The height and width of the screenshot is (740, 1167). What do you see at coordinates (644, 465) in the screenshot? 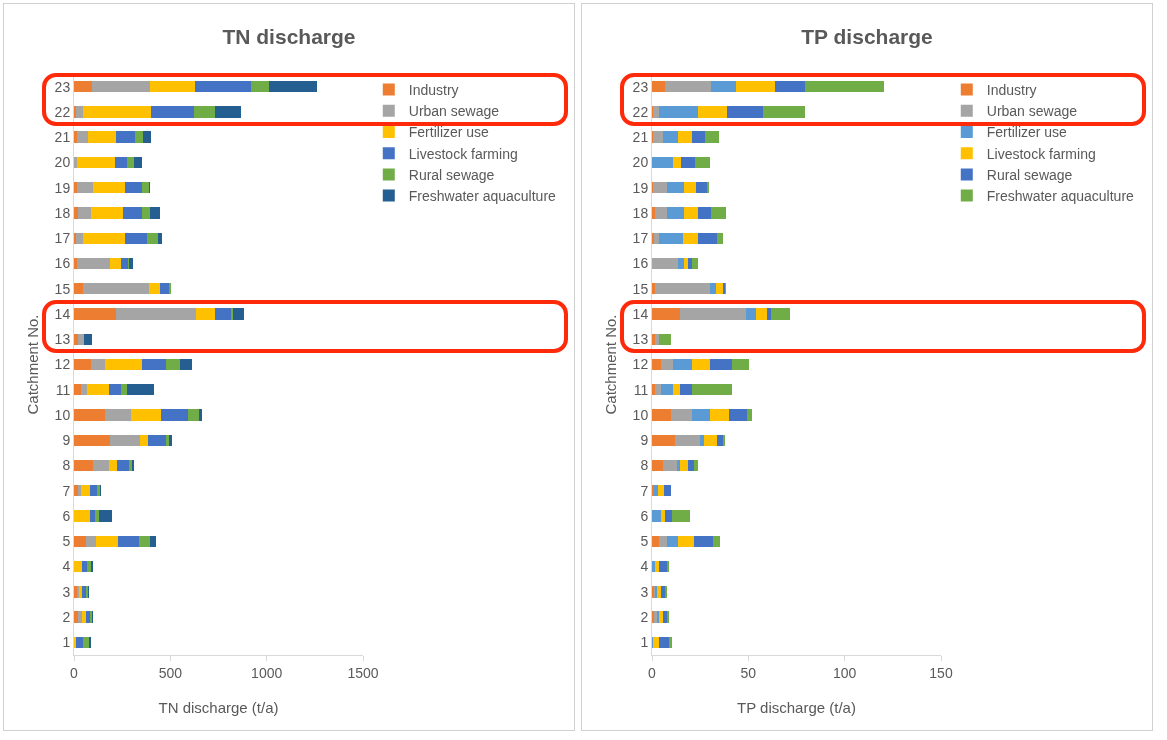
I see `y-tick-label: 8` at bounding box center [644, 465].